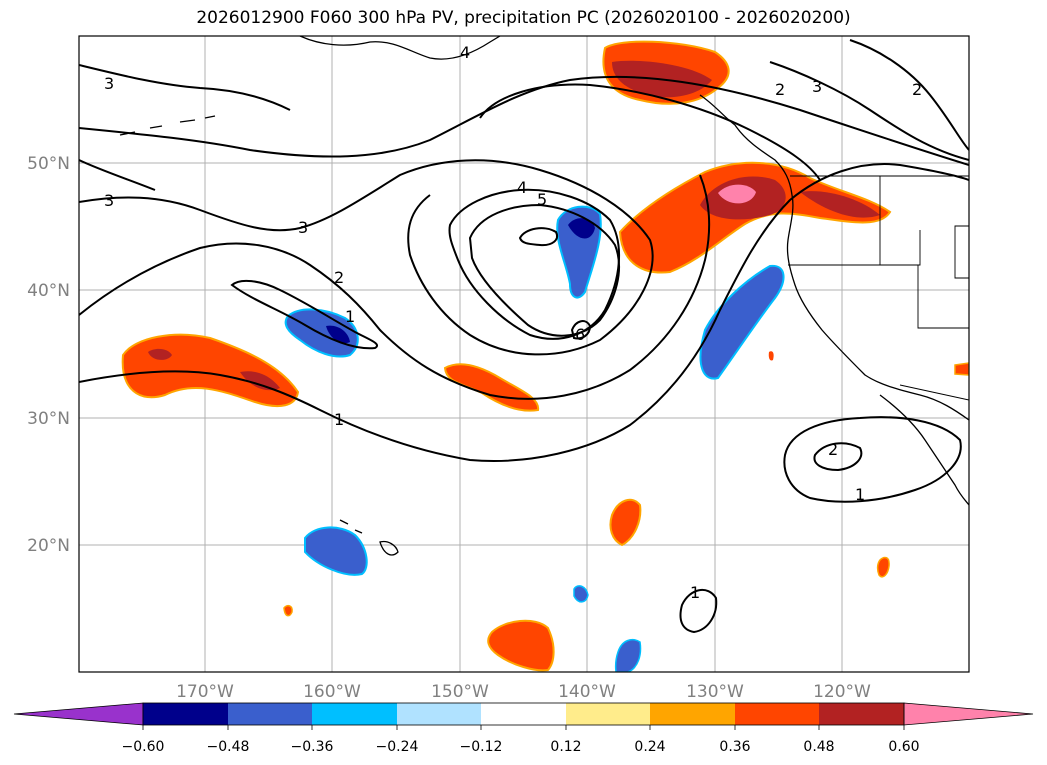  What do you see at coordinates (48, 419) in the screenshot?
I see `latitude-label: 30°N` at bounding box center [48, 419].